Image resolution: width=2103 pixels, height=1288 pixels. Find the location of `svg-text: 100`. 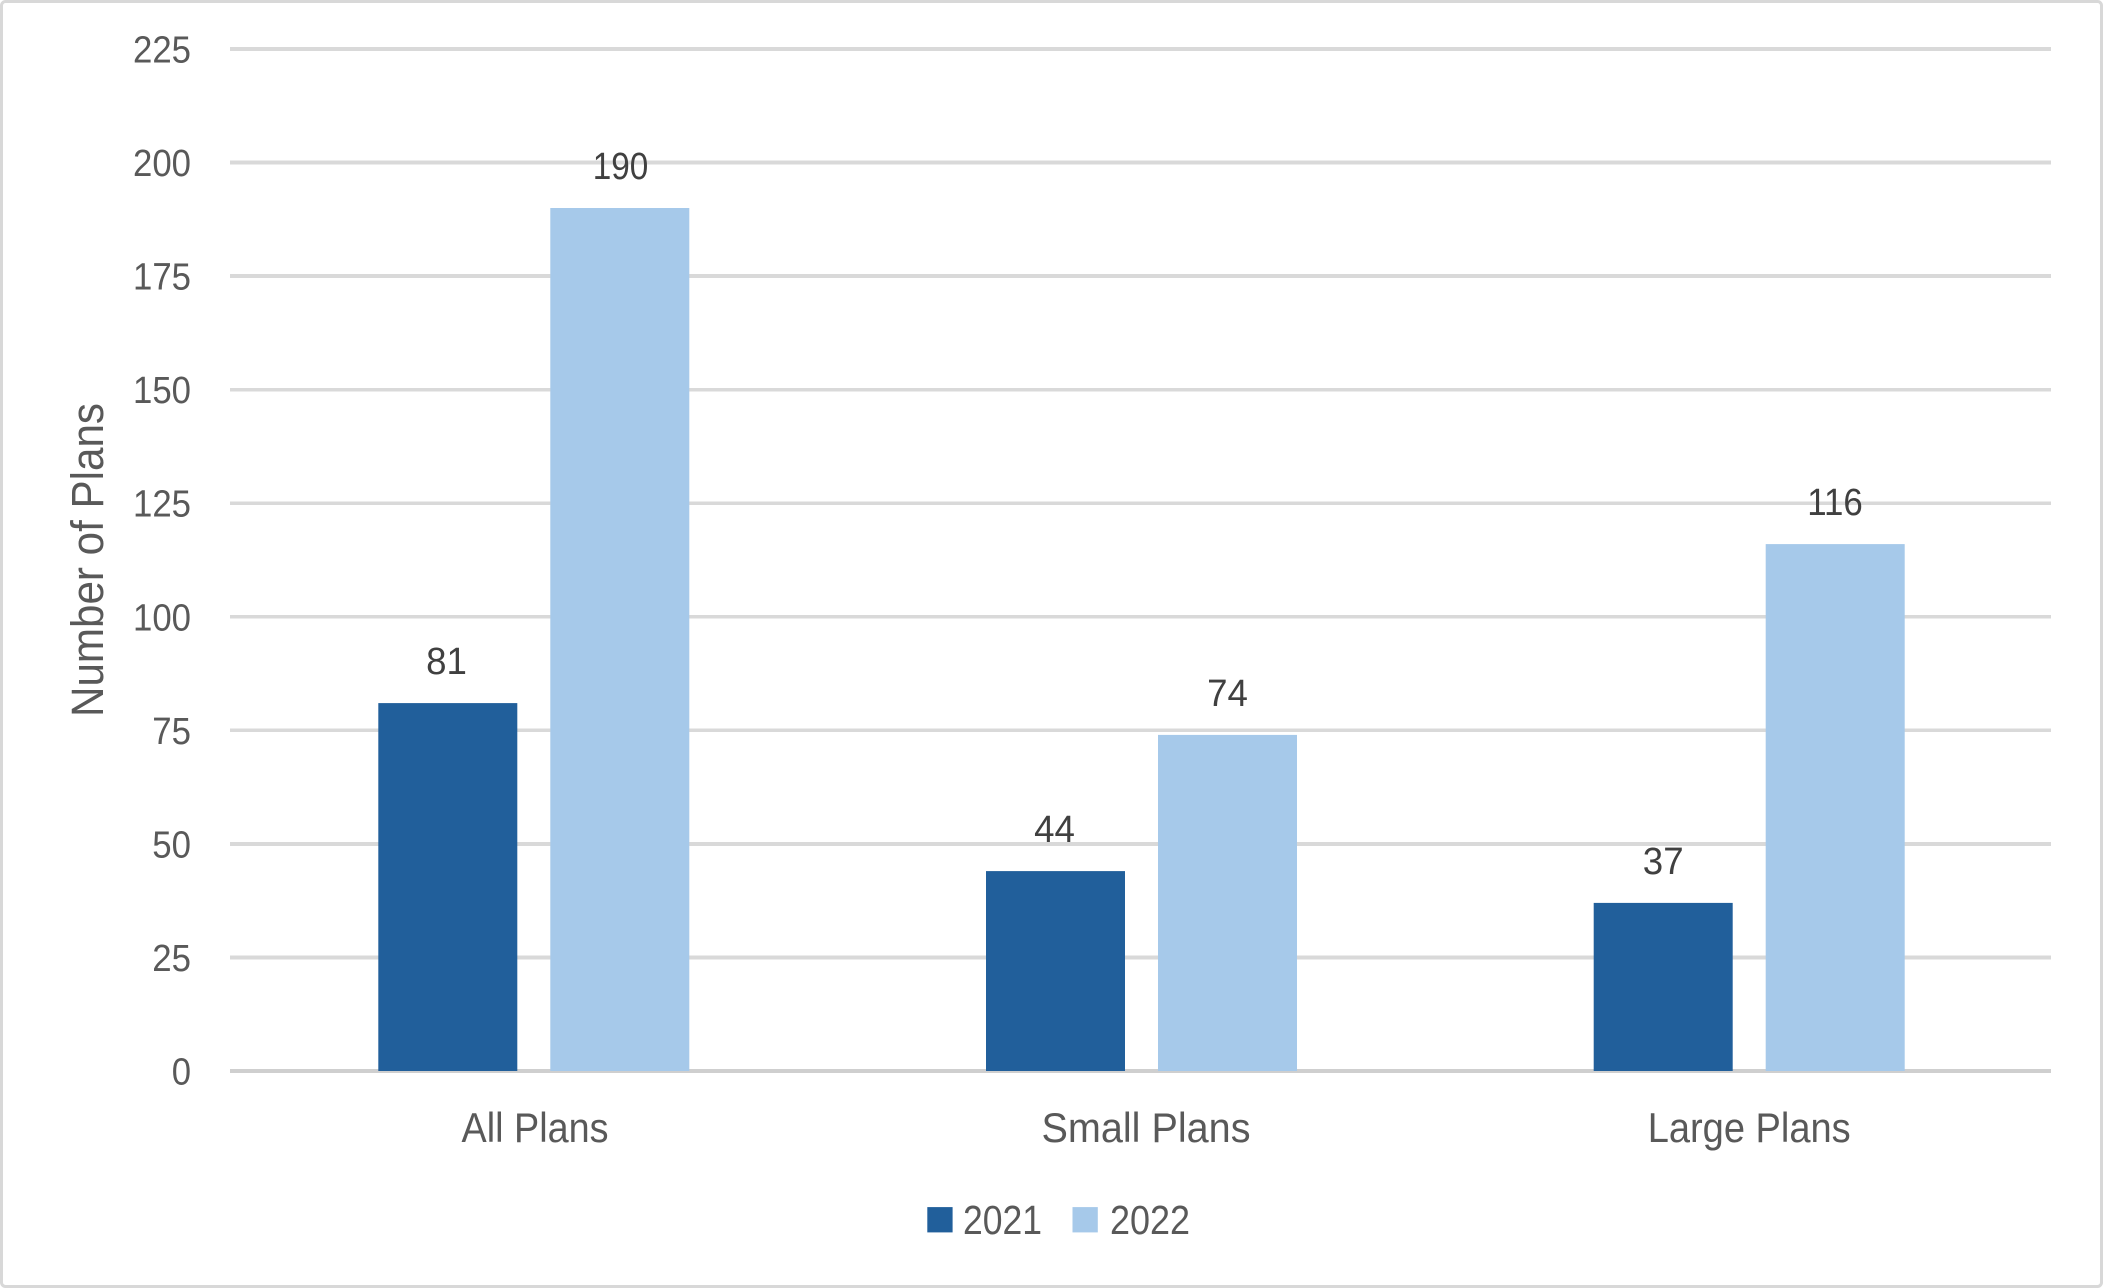

svg-text: 100 is located at coordinates (162, 618).